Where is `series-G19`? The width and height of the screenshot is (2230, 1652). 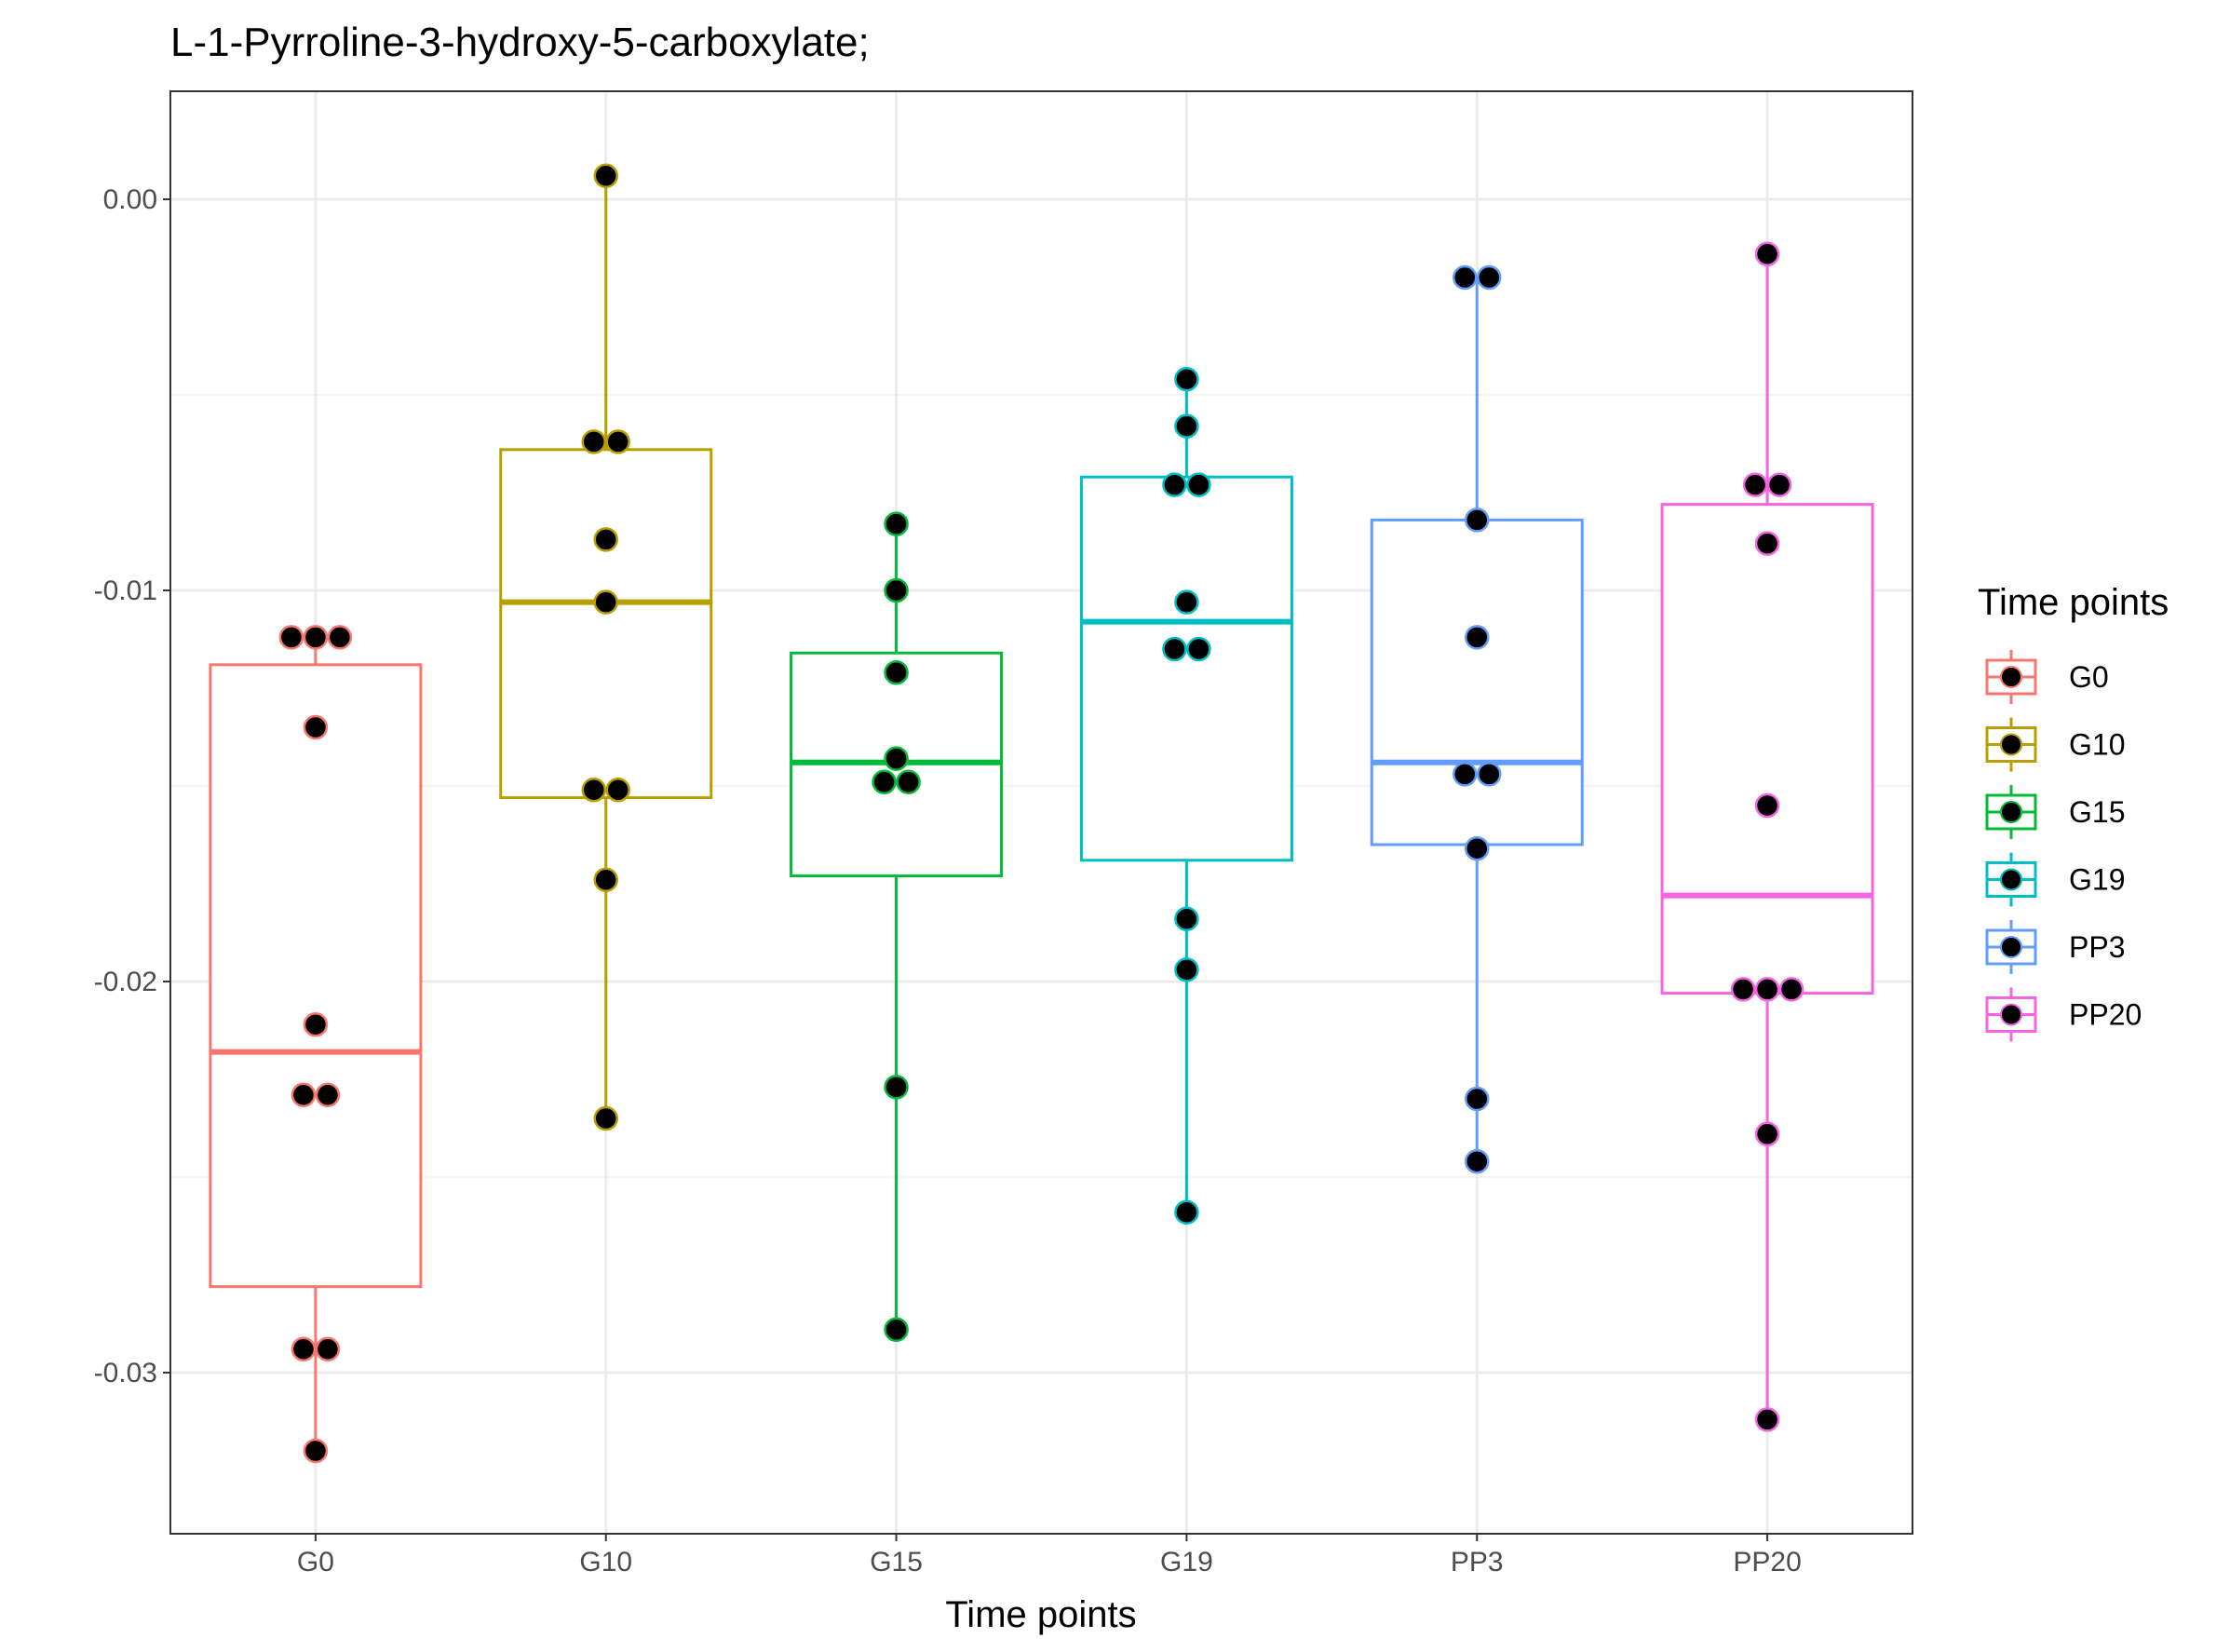
series-G19 is located at coordinates (1186, 795).